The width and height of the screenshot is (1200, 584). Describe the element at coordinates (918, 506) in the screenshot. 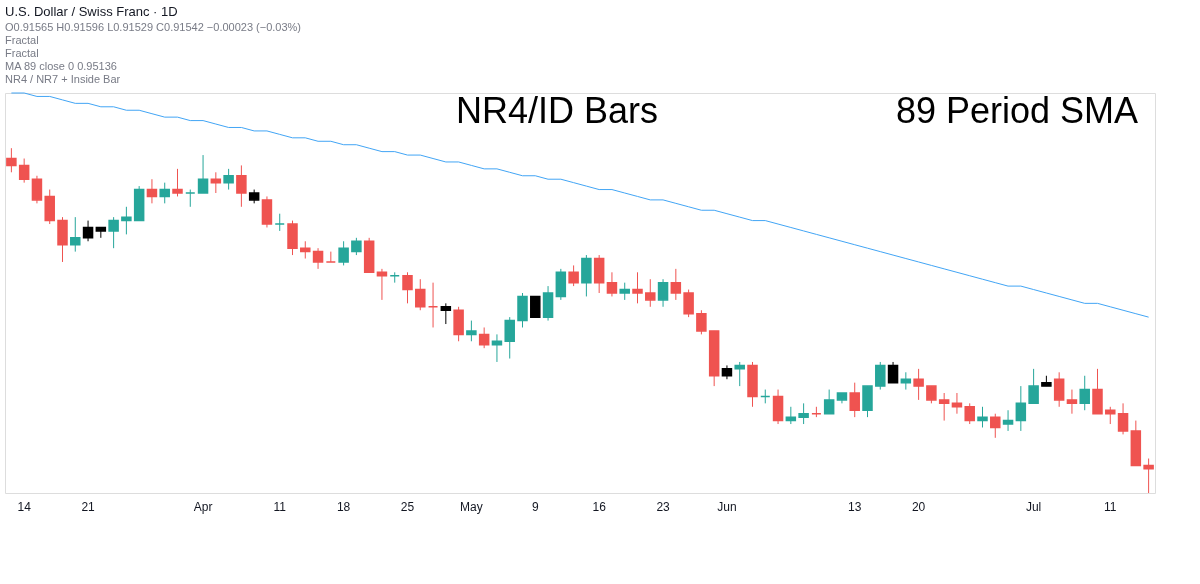

I see `x-tick-label: 20` at that location.